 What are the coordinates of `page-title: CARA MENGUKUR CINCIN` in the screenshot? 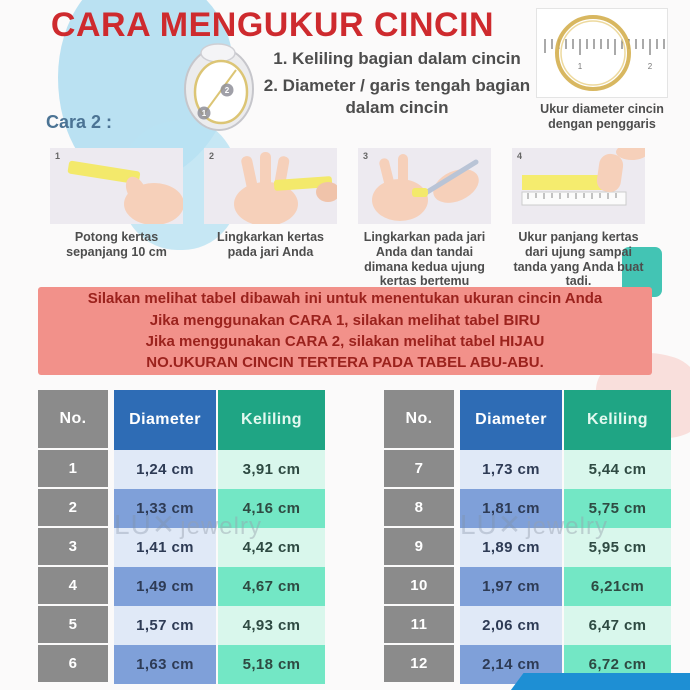 It's located at (272, 25).